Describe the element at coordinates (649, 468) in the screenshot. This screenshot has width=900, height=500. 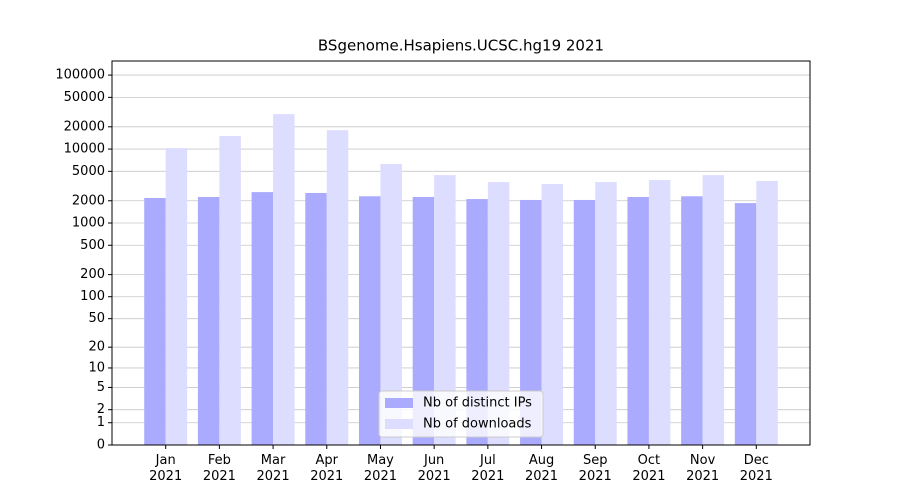
I see `x-tick-label: Oct 2021` at that location.